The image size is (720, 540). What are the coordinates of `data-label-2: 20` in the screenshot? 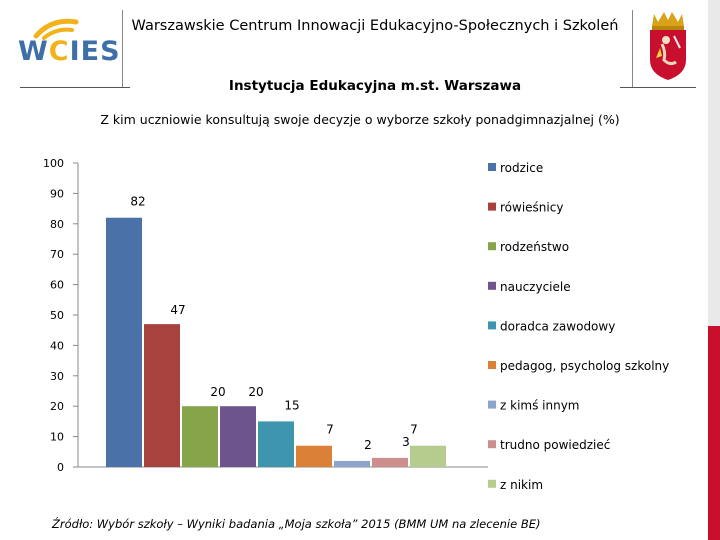 It's located at (217, 392).